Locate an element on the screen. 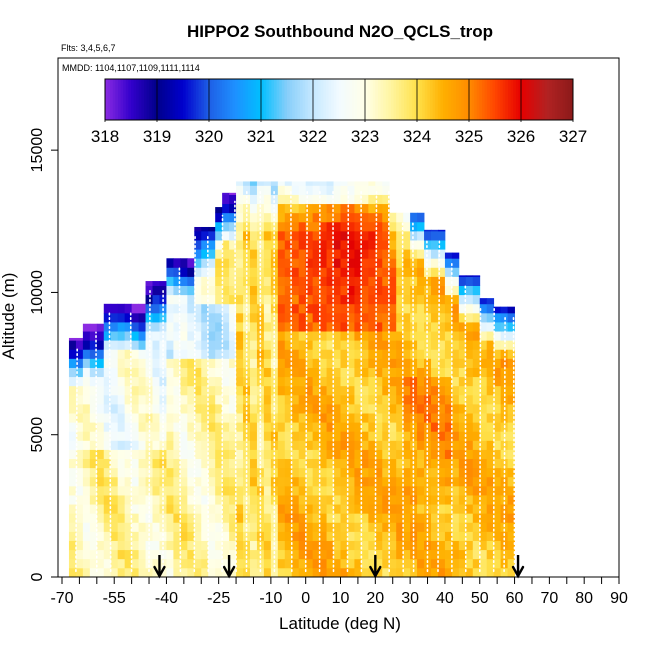  profile-dots is located at coordinates (427, 404).